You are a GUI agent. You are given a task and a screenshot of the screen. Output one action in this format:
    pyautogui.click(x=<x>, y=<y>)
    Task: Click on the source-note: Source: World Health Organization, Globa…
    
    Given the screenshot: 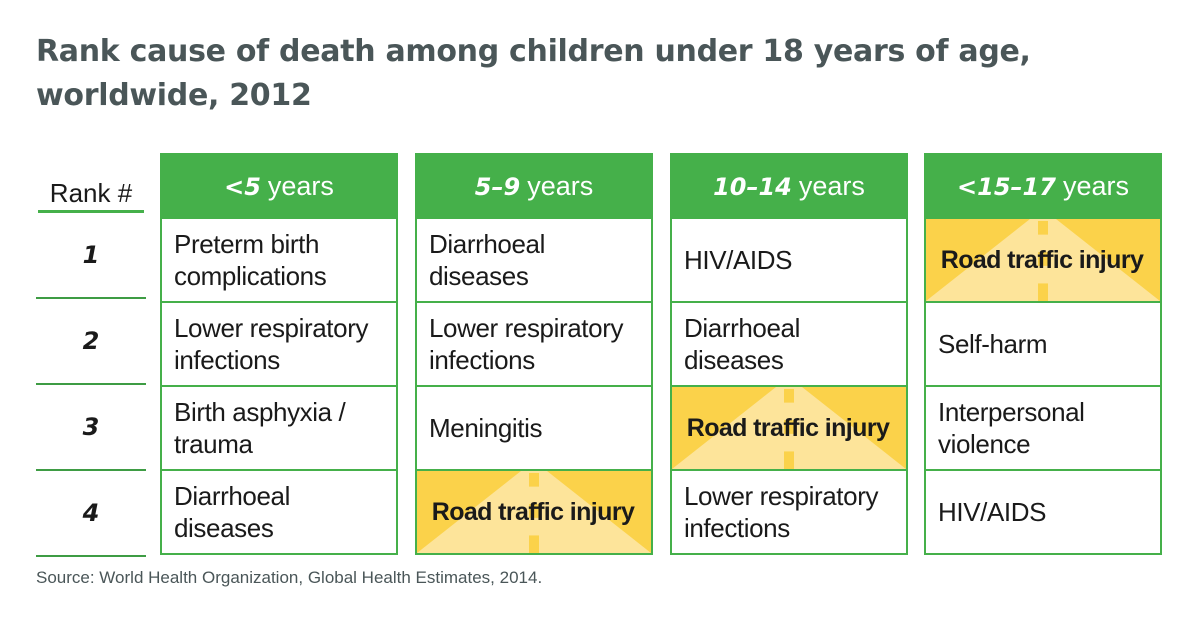 What is the action you would take?
    pyautogui.click(x=289, y=577)
    